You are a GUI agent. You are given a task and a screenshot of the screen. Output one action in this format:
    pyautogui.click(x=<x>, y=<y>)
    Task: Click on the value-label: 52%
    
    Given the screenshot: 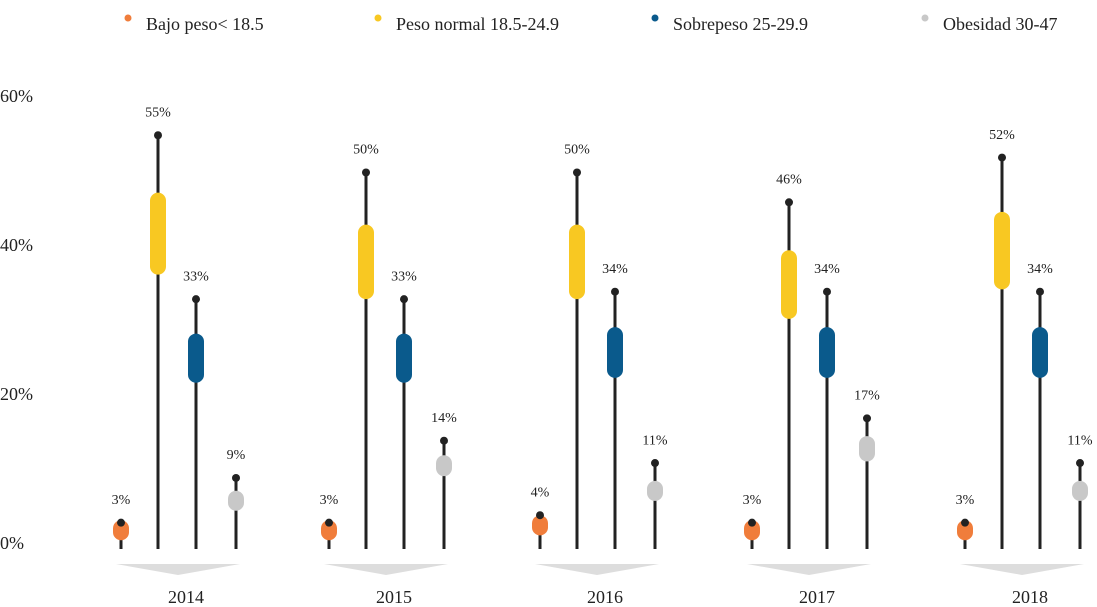 What is the action you would take?
    pyautogui.click(x=1002, y=135)
    